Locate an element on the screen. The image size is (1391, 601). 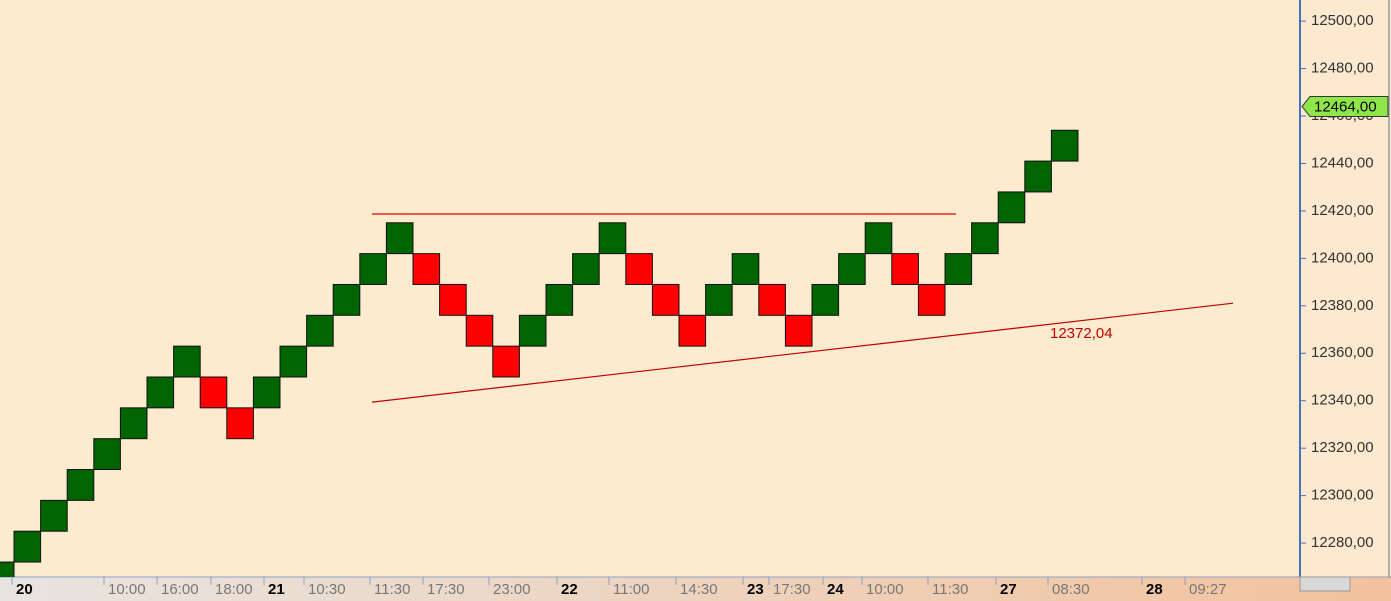
x-axis-panel is located at coordinates (695, 589).